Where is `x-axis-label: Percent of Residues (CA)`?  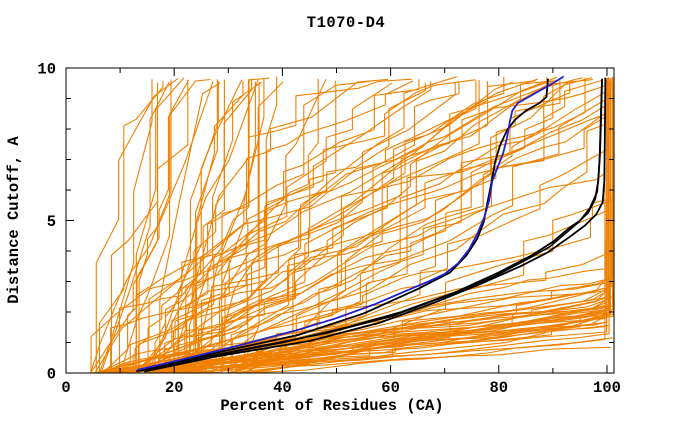 x-axis-label: Percent of Residues (CA) is located at coordinates (331, 406).